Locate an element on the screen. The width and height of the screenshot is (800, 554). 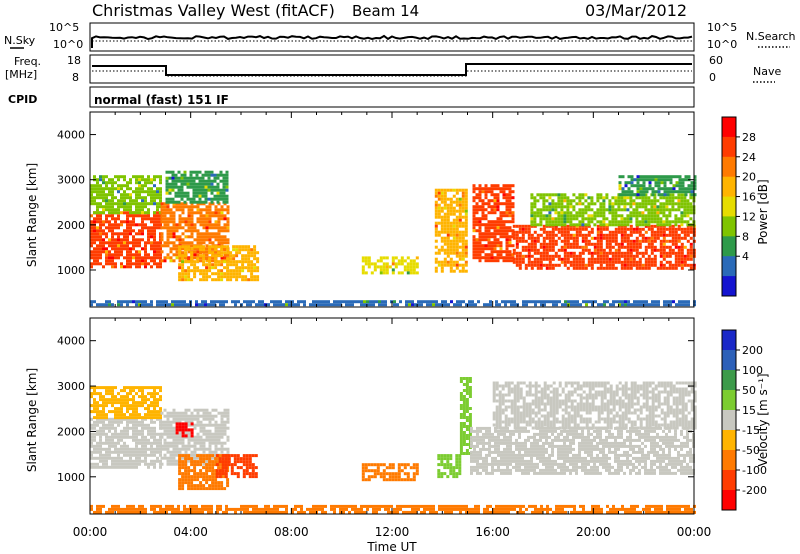
noise-panel: N.Sky 10^5 10^0 10^5 10^0 N.Search is located at coordinates (400, 36).